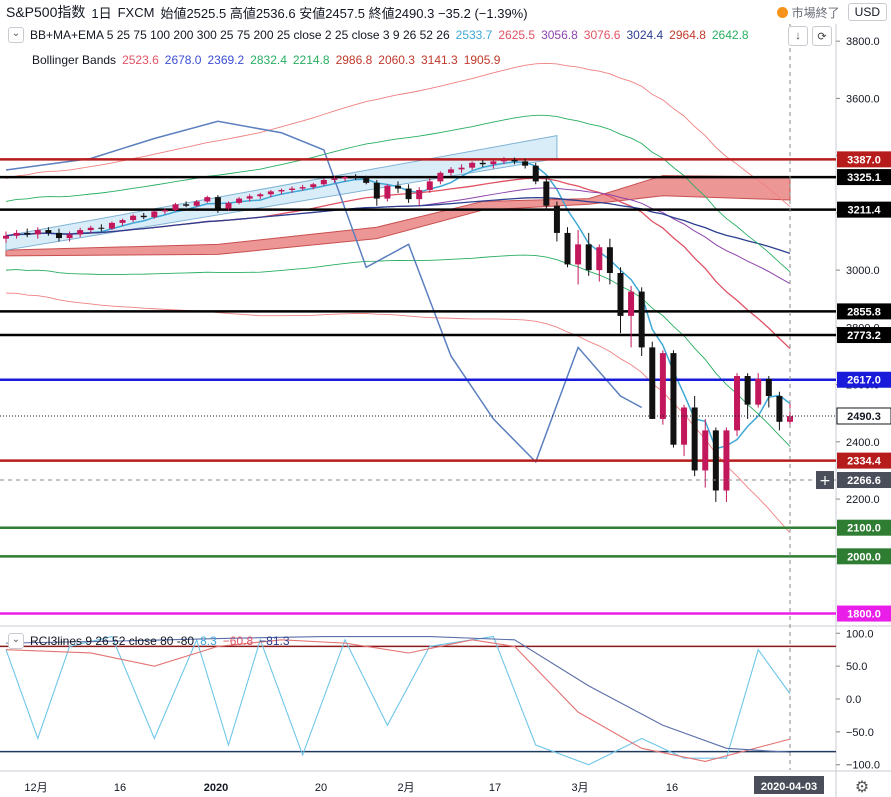  I want to click on level-tag-label-8: 2000.0, so click(864, 557).